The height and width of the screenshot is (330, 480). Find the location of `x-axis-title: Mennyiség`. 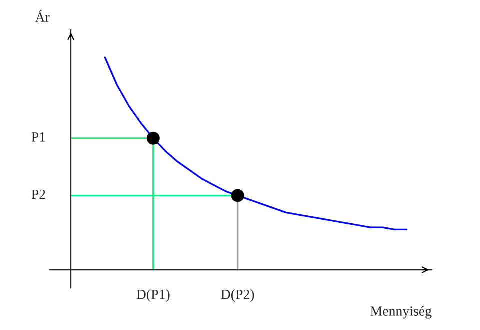

x-axis-title: Mennyiség is located at coordinates (401, 312).